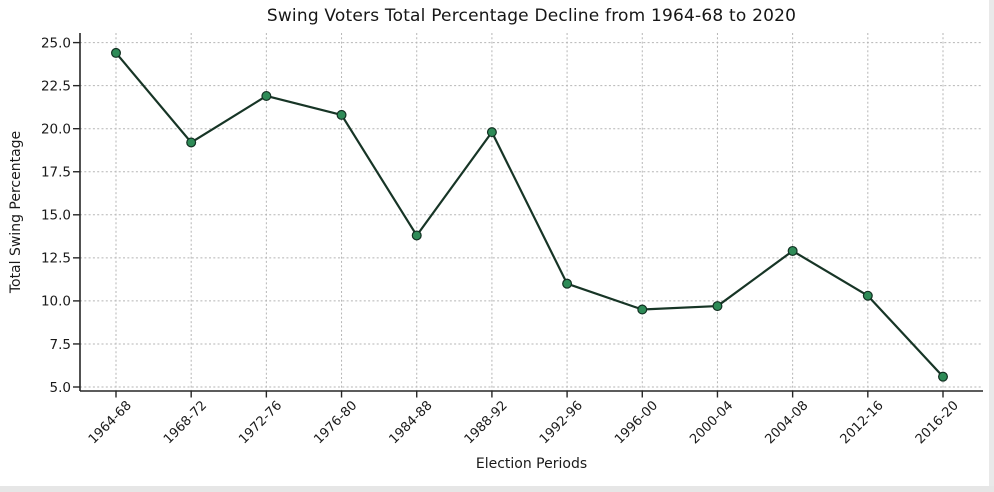 This screenshot has width=994, height=492. I want to click on x-tick-label: 1996-00, so click(636, 422).